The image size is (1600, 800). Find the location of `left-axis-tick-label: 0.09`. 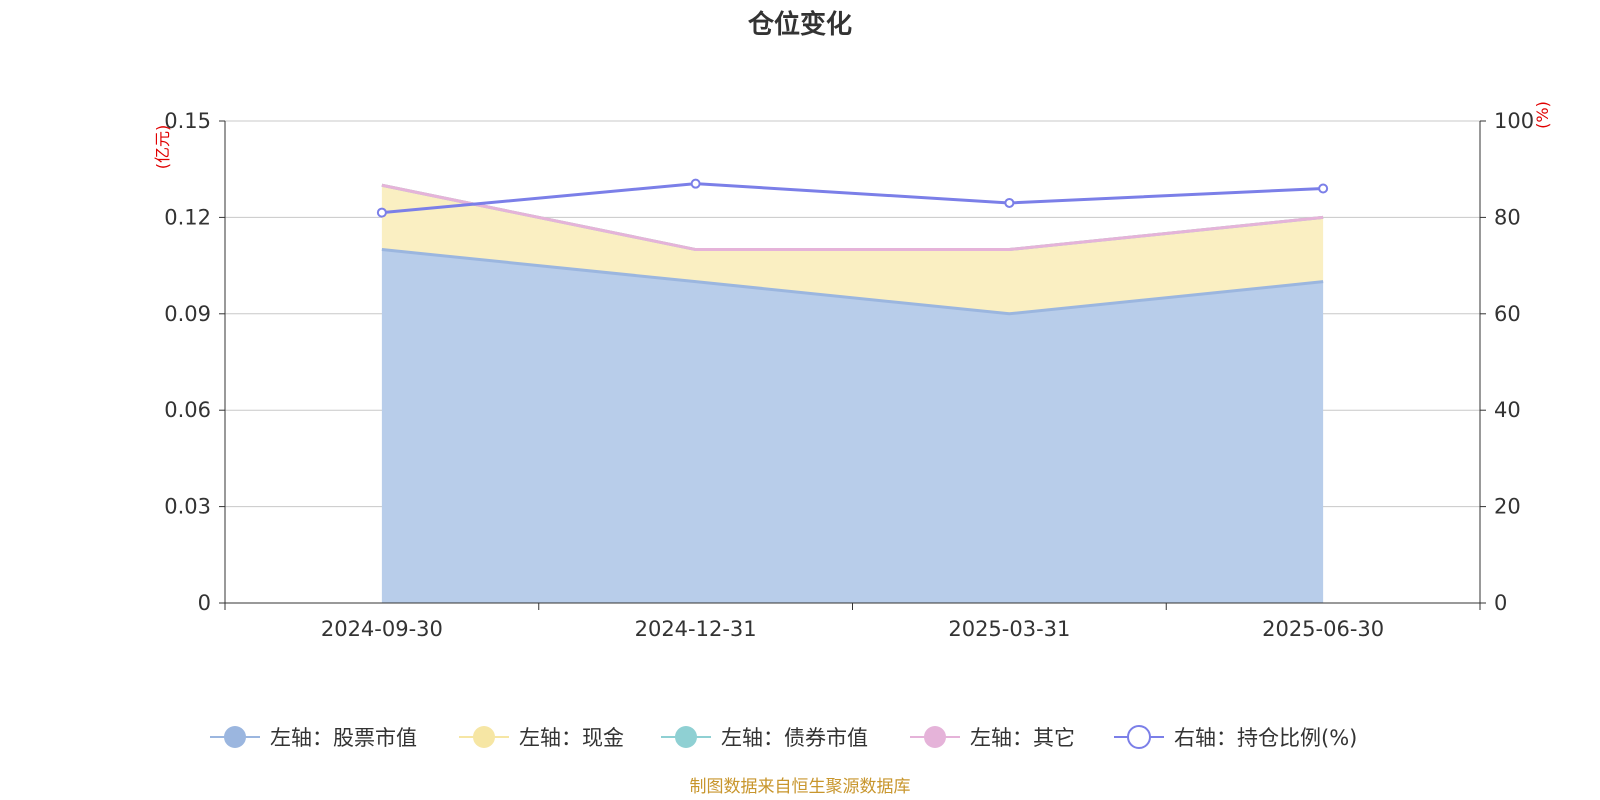

left-axis-tick-label: 0.09 is located at coordinates (187, 314).